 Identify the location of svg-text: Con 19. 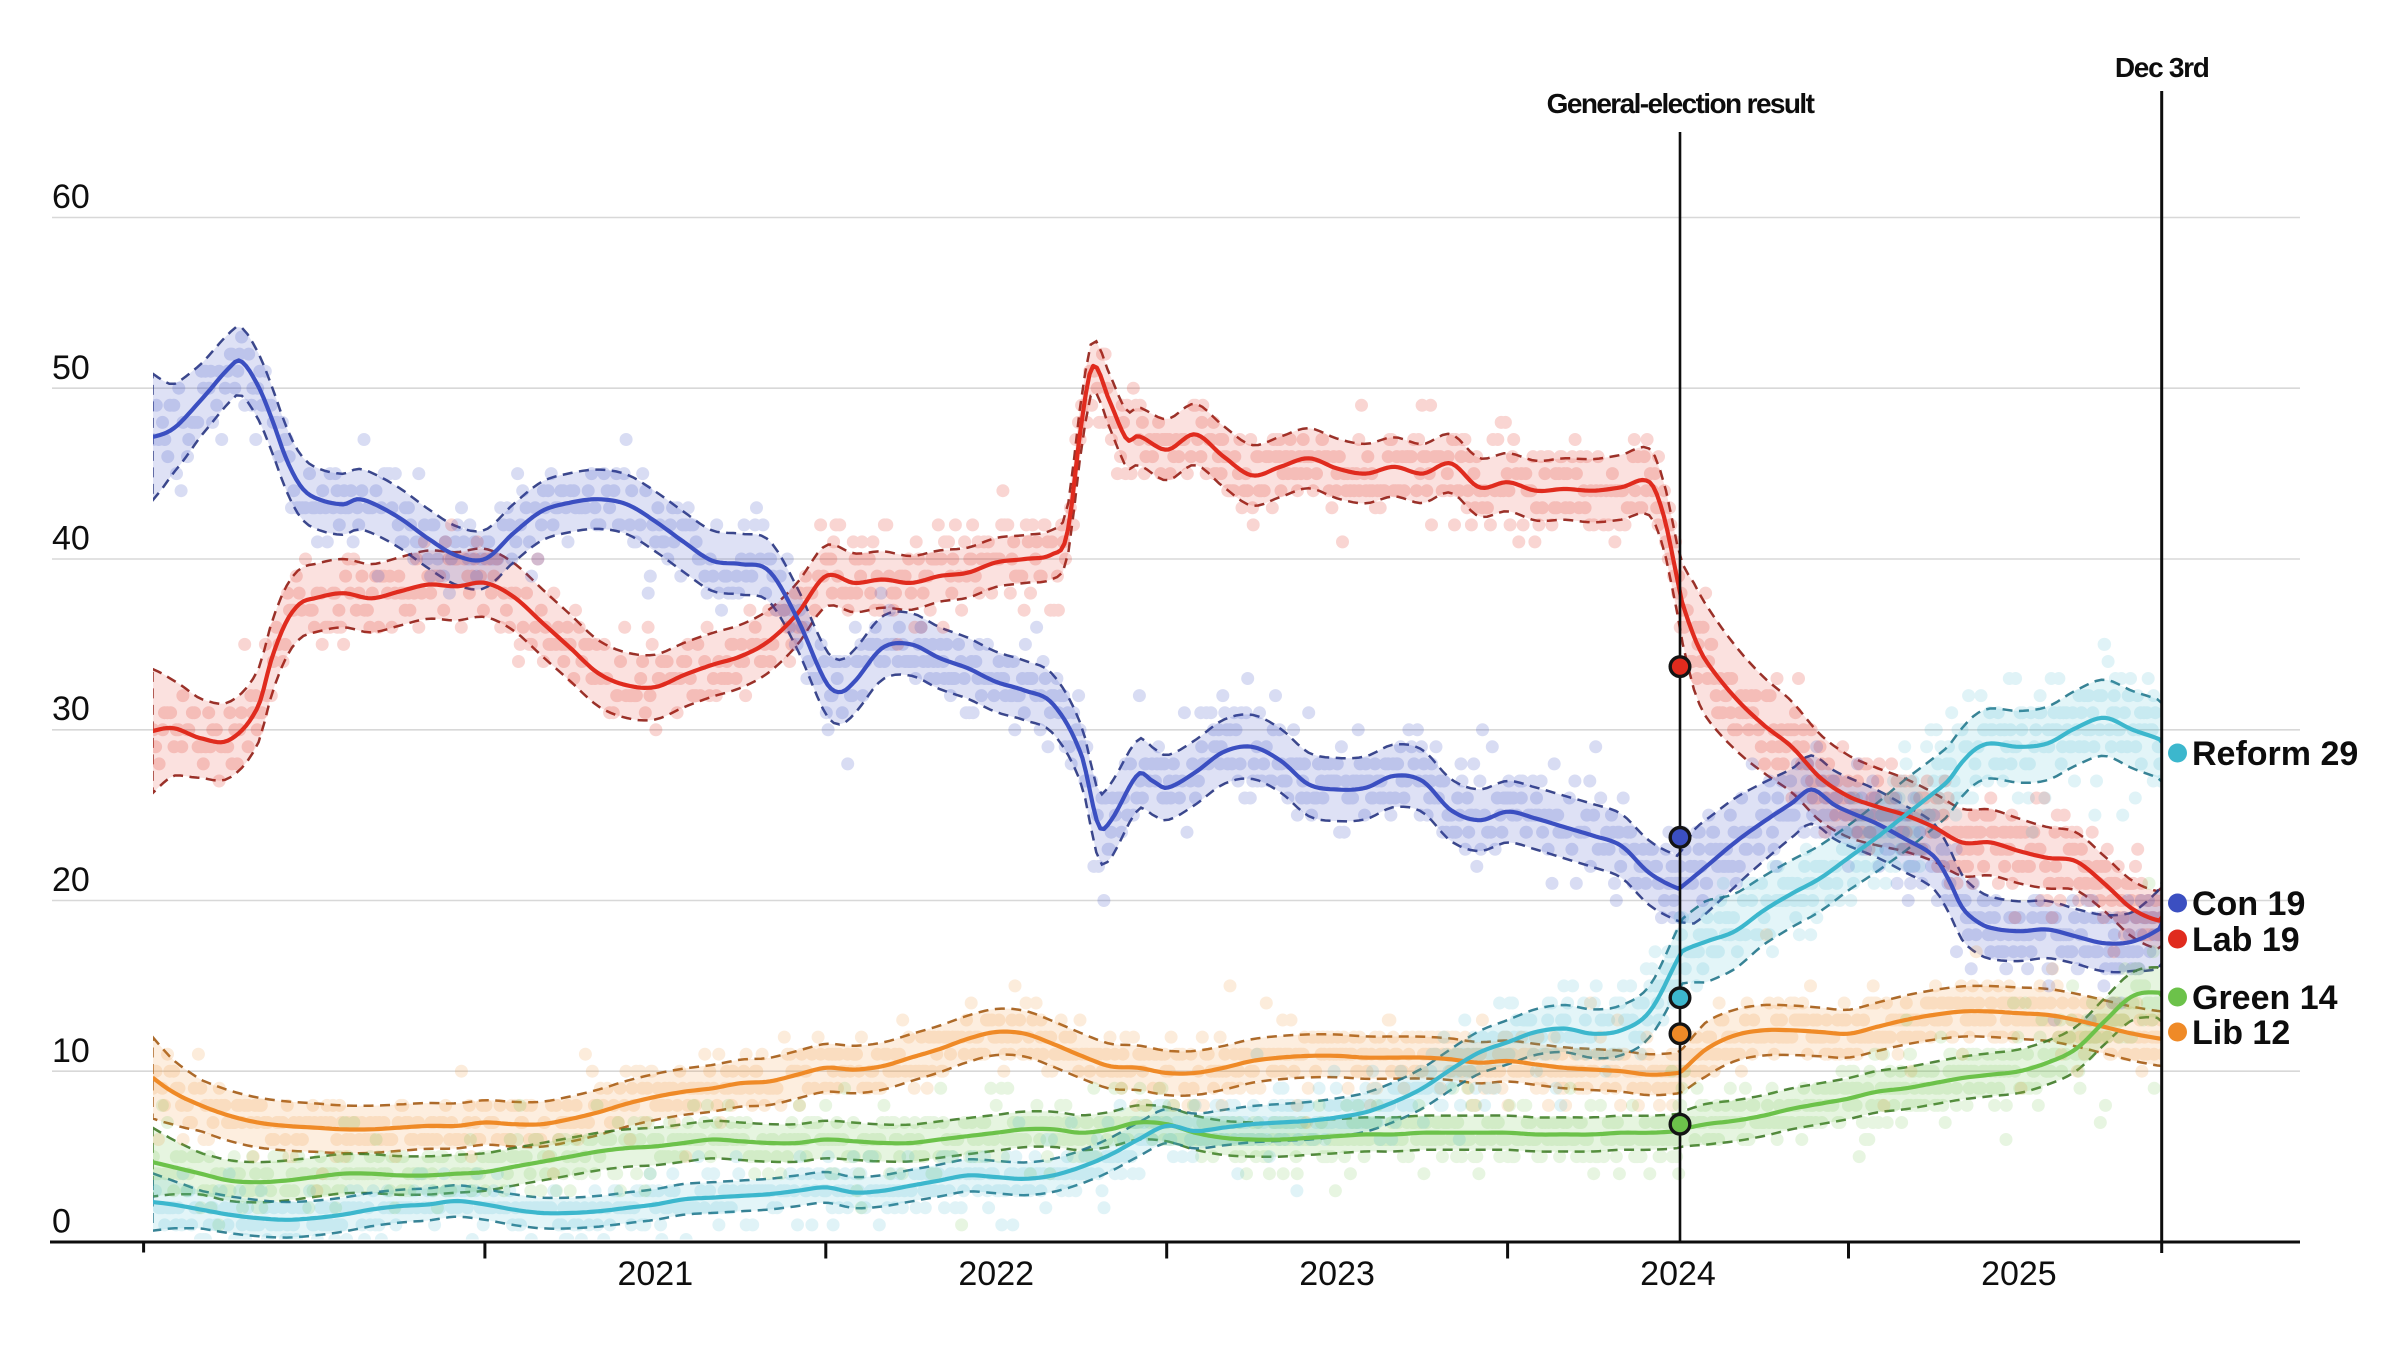
(2248, 904).